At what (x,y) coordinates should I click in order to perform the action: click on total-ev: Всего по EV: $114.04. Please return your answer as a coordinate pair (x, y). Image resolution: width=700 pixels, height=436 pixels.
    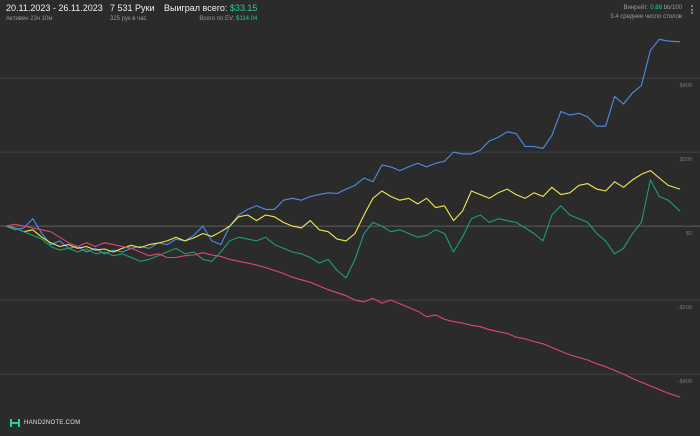
    Looking at the image, I should click on (228, 19).